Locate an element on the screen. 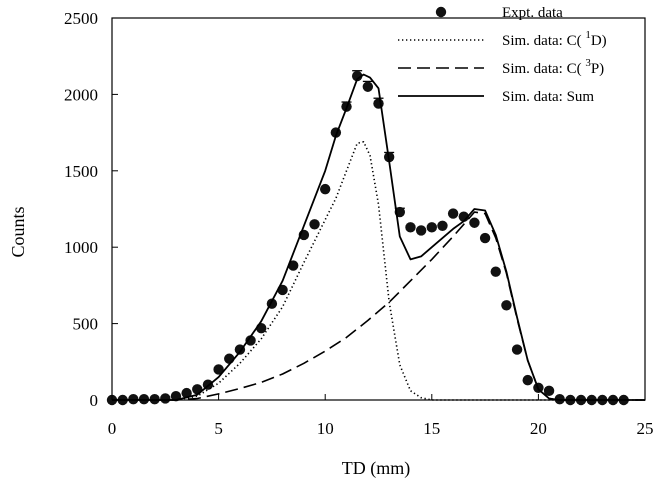  legend-item: Sim. data: C( 3P) is located at coordinates (501, 67).